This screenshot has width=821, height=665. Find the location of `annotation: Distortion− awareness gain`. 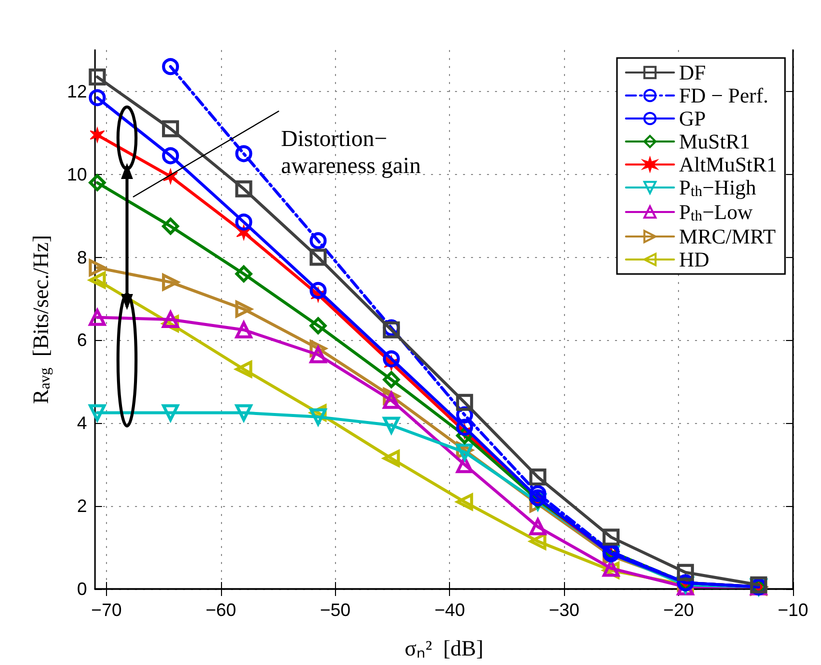

annotation: Distortion− awareness gain is located at coordinates (351, 152).